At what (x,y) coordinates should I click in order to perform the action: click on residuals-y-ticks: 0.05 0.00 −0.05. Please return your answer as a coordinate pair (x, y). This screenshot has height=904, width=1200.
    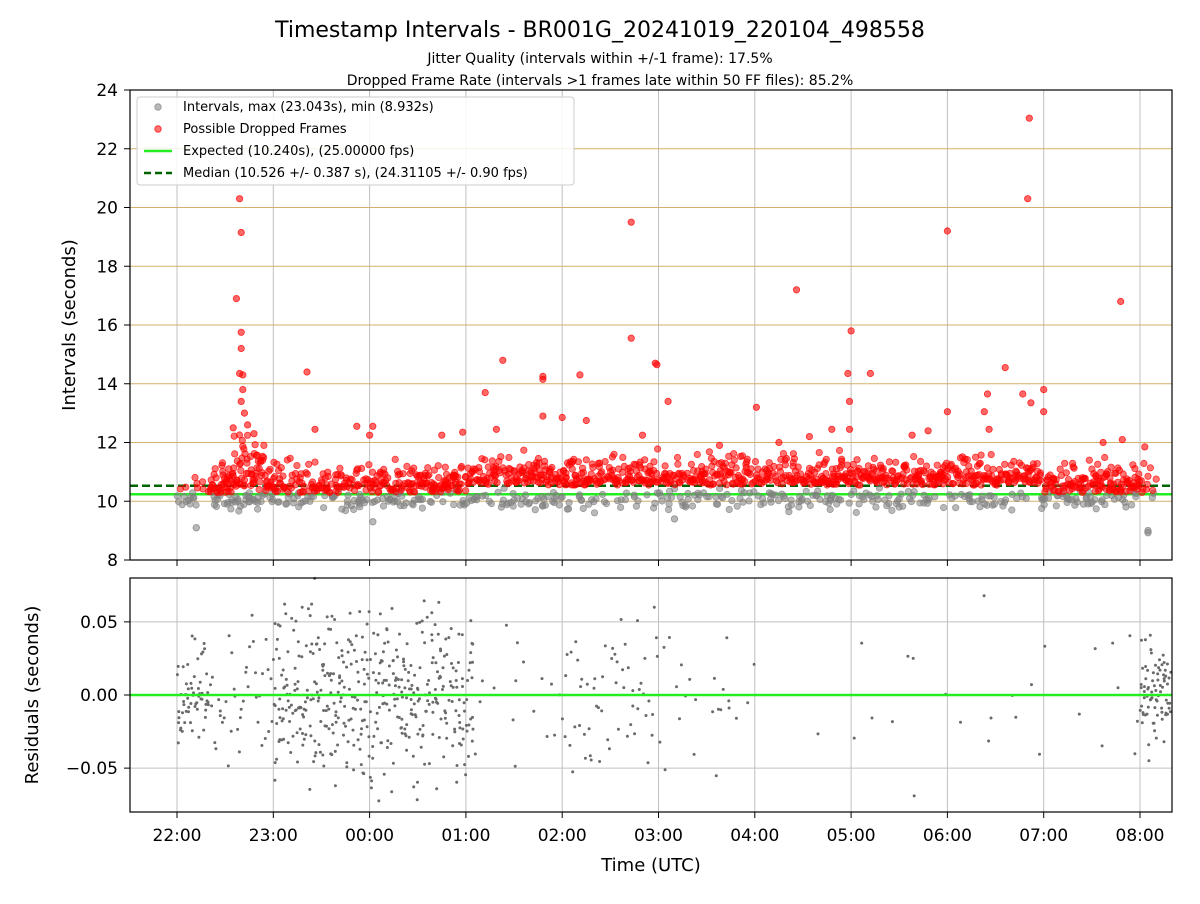
    Looking at the image, I should click on (98, 696).